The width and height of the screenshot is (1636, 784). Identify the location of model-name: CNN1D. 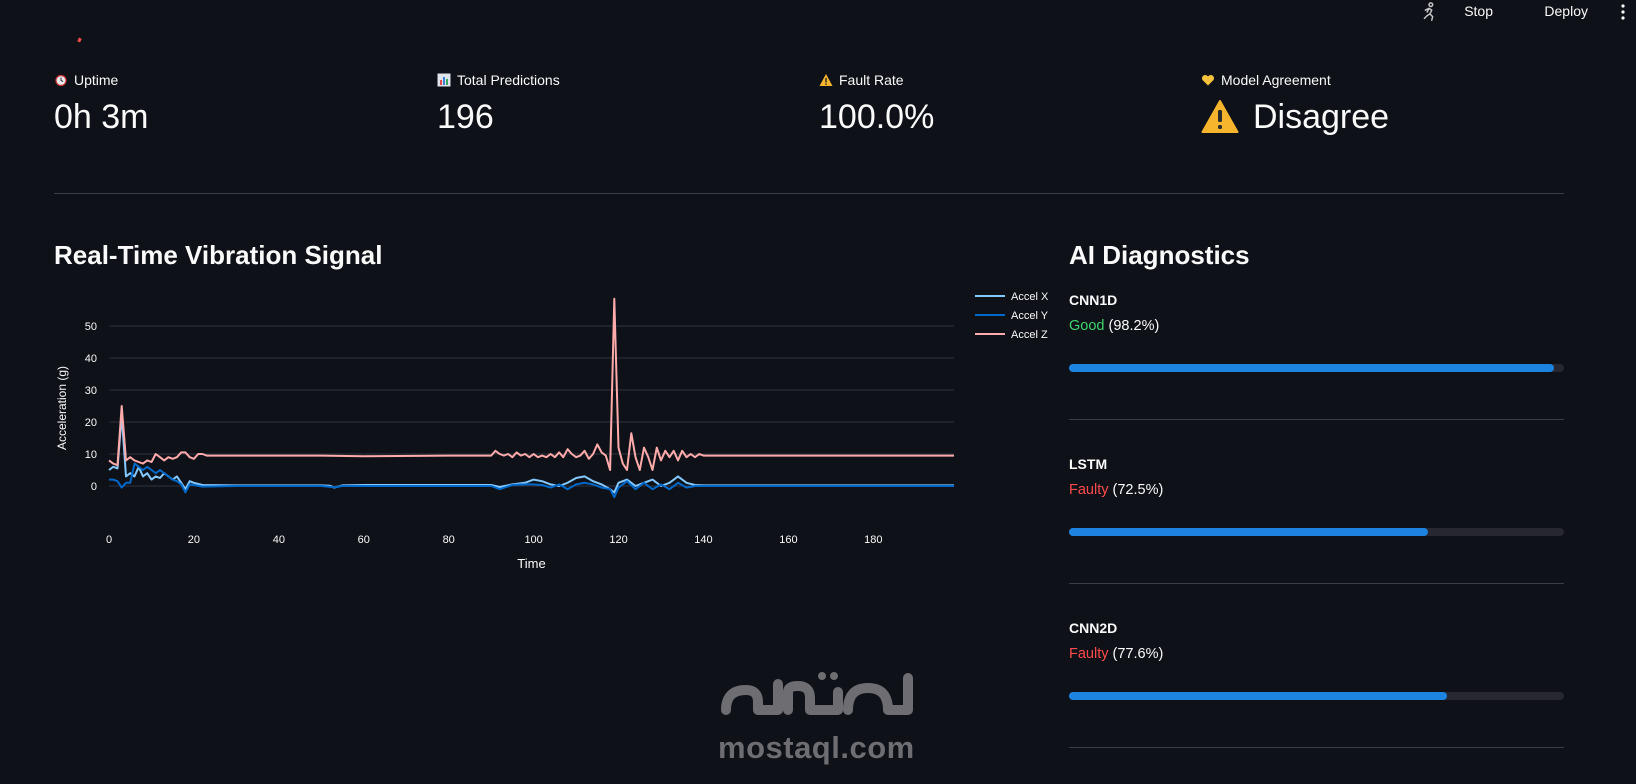
(1093, 300).